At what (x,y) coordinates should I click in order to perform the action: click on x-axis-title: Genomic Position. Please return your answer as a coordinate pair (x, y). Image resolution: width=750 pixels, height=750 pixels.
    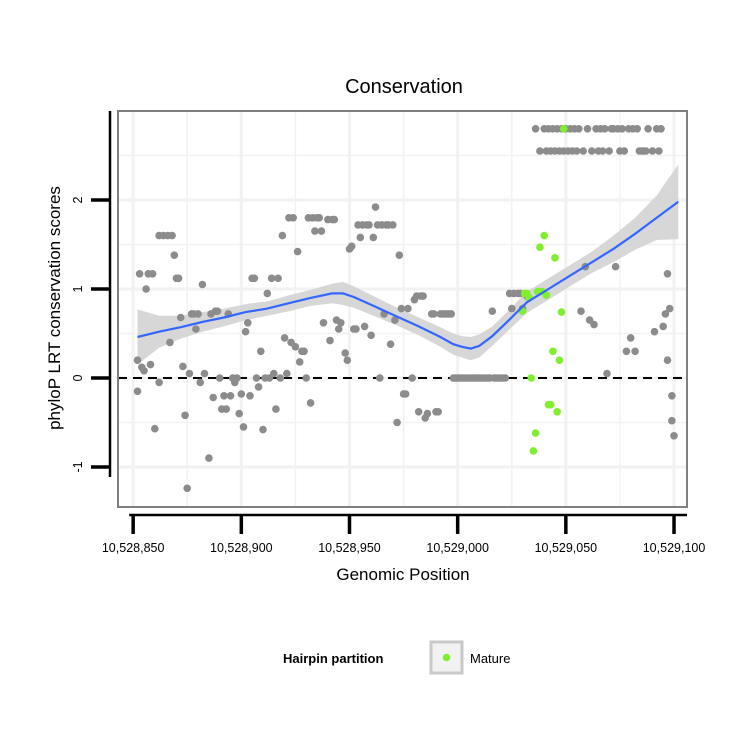
    Looking at the image, I should click on (402, 574).